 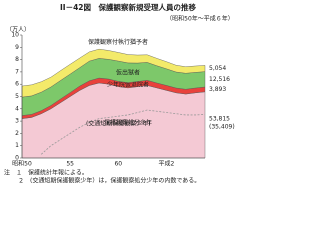 What do you see at coordinates (219, 118) in the screenshot?
I see `value-label: 53,815` at bounding box center [219, 118].